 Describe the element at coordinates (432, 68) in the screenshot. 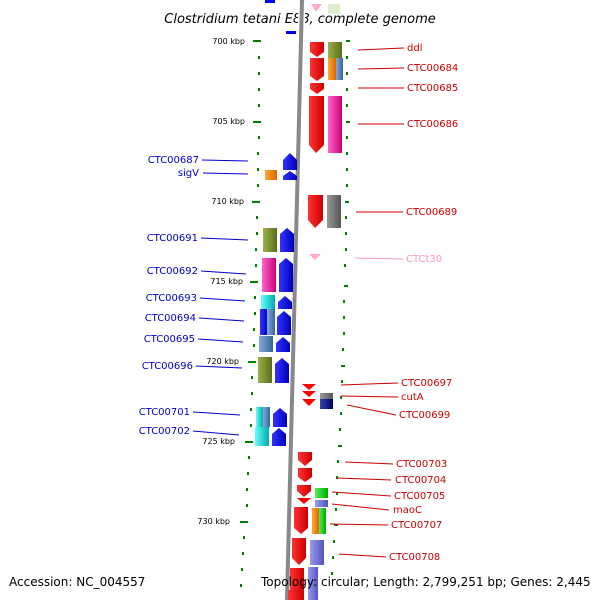

I see `gene-label-CTC00684: CTC00684` at that location.